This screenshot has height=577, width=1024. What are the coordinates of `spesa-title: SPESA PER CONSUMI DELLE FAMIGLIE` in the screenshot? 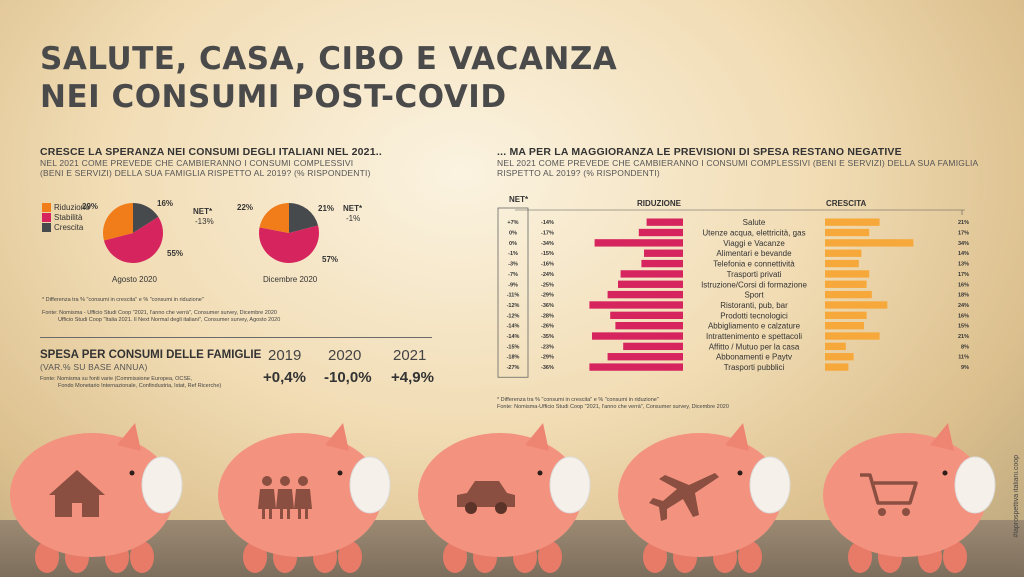 It's located at (151, 355).